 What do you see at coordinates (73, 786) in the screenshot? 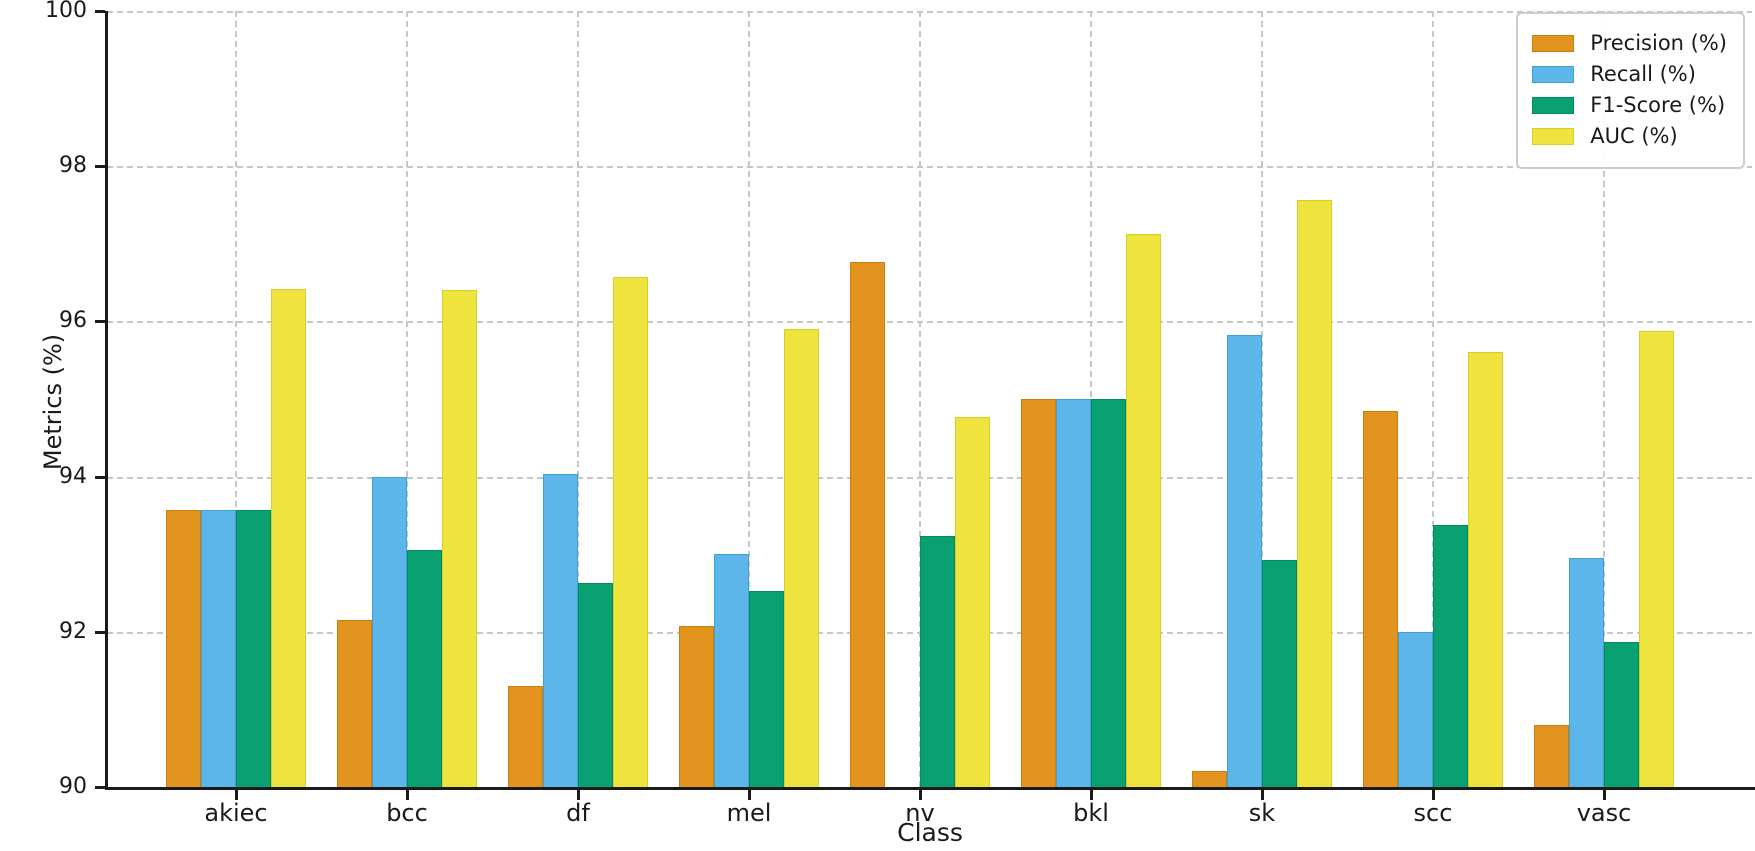
I see `y-tick-label: 90` at bounding box center [73, 786].